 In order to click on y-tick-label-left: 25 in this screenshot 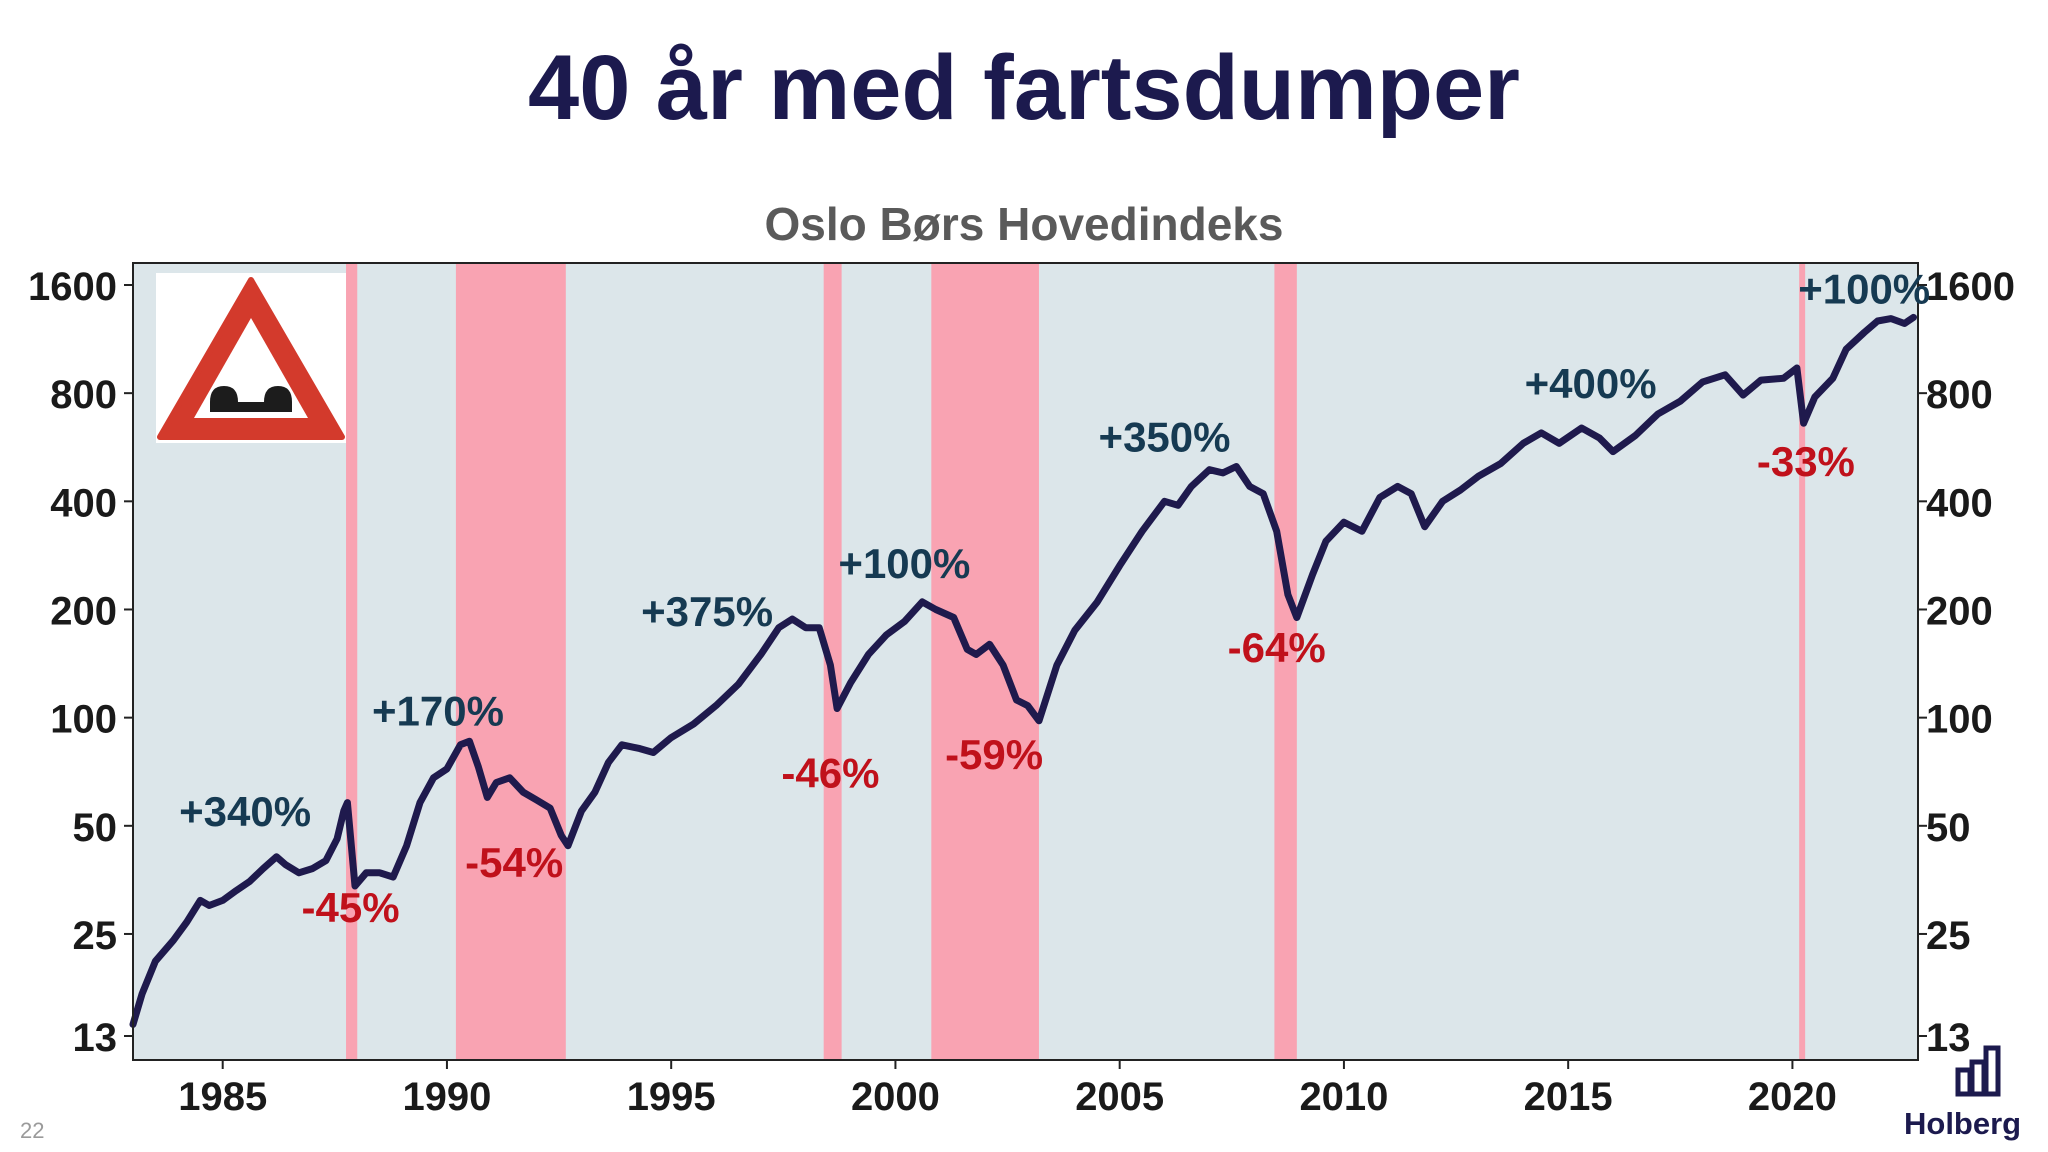, I will do `click(95, 936)`.